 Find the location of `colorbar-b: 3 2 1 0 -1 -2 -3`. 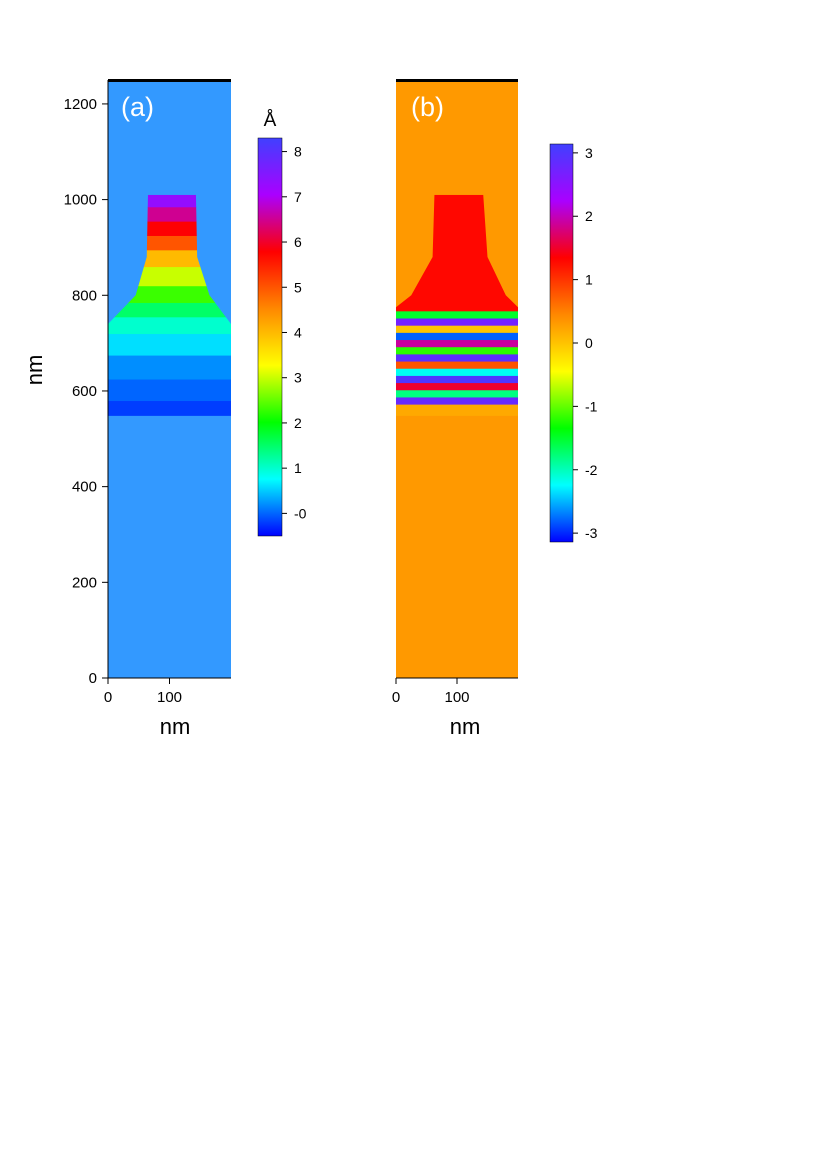

colorbar-b: 3 2 1 0 -1 -2 -3 is located at coordinates (573, 343).